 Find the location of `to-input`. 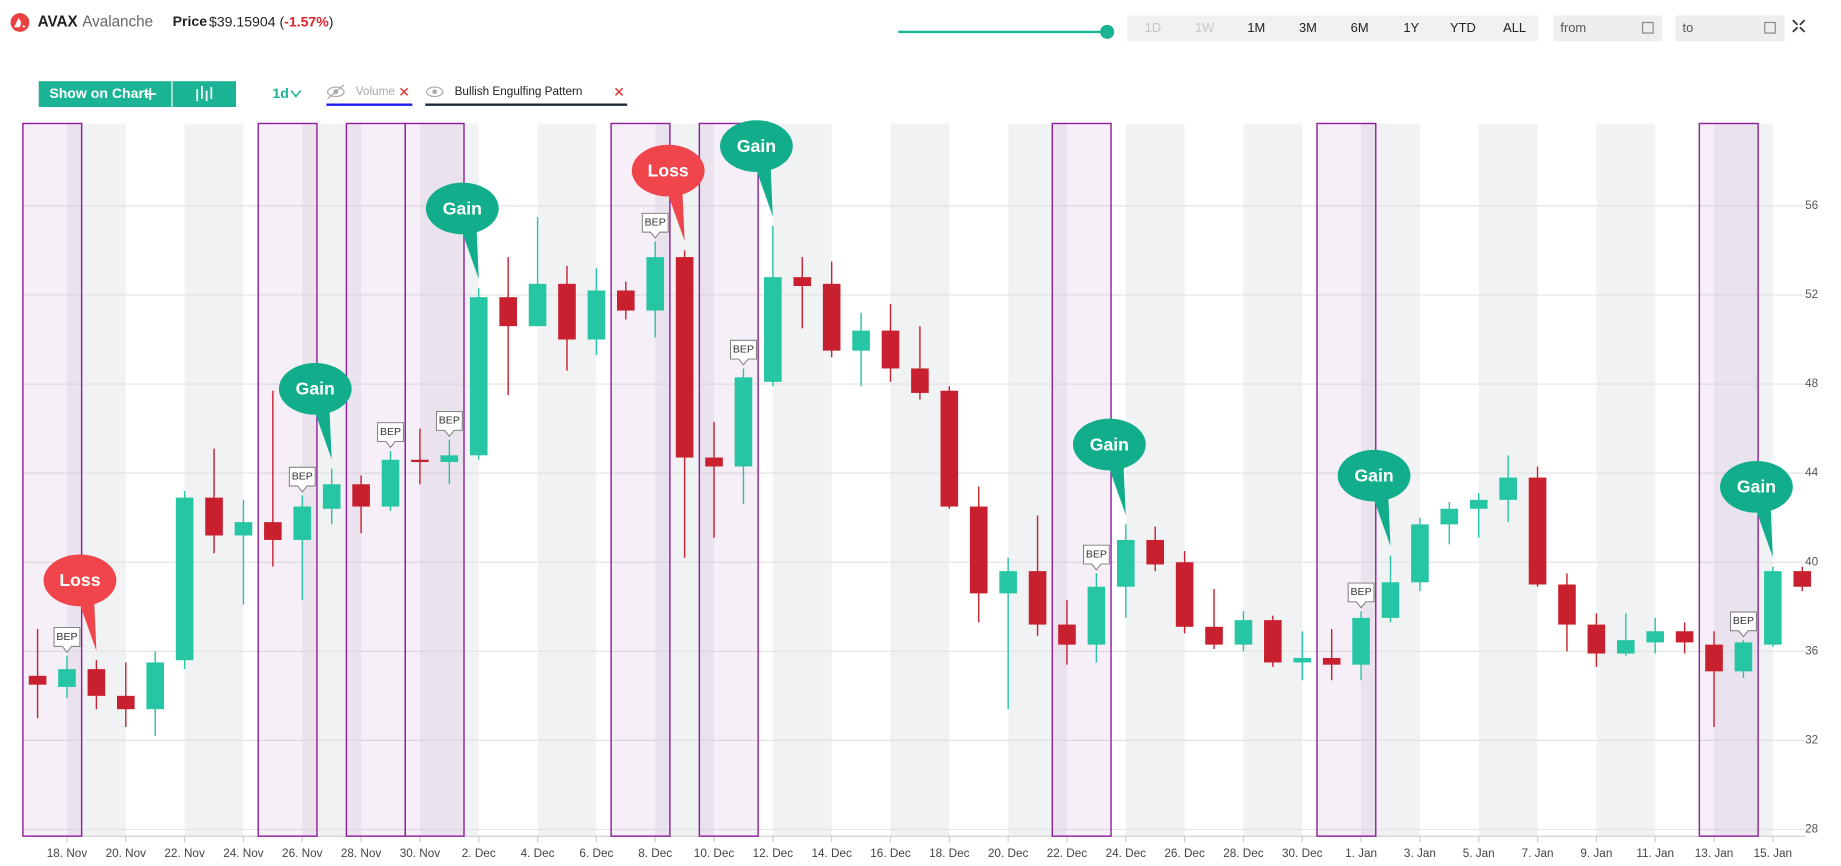

to-input is located at coordinates (1730, 28).